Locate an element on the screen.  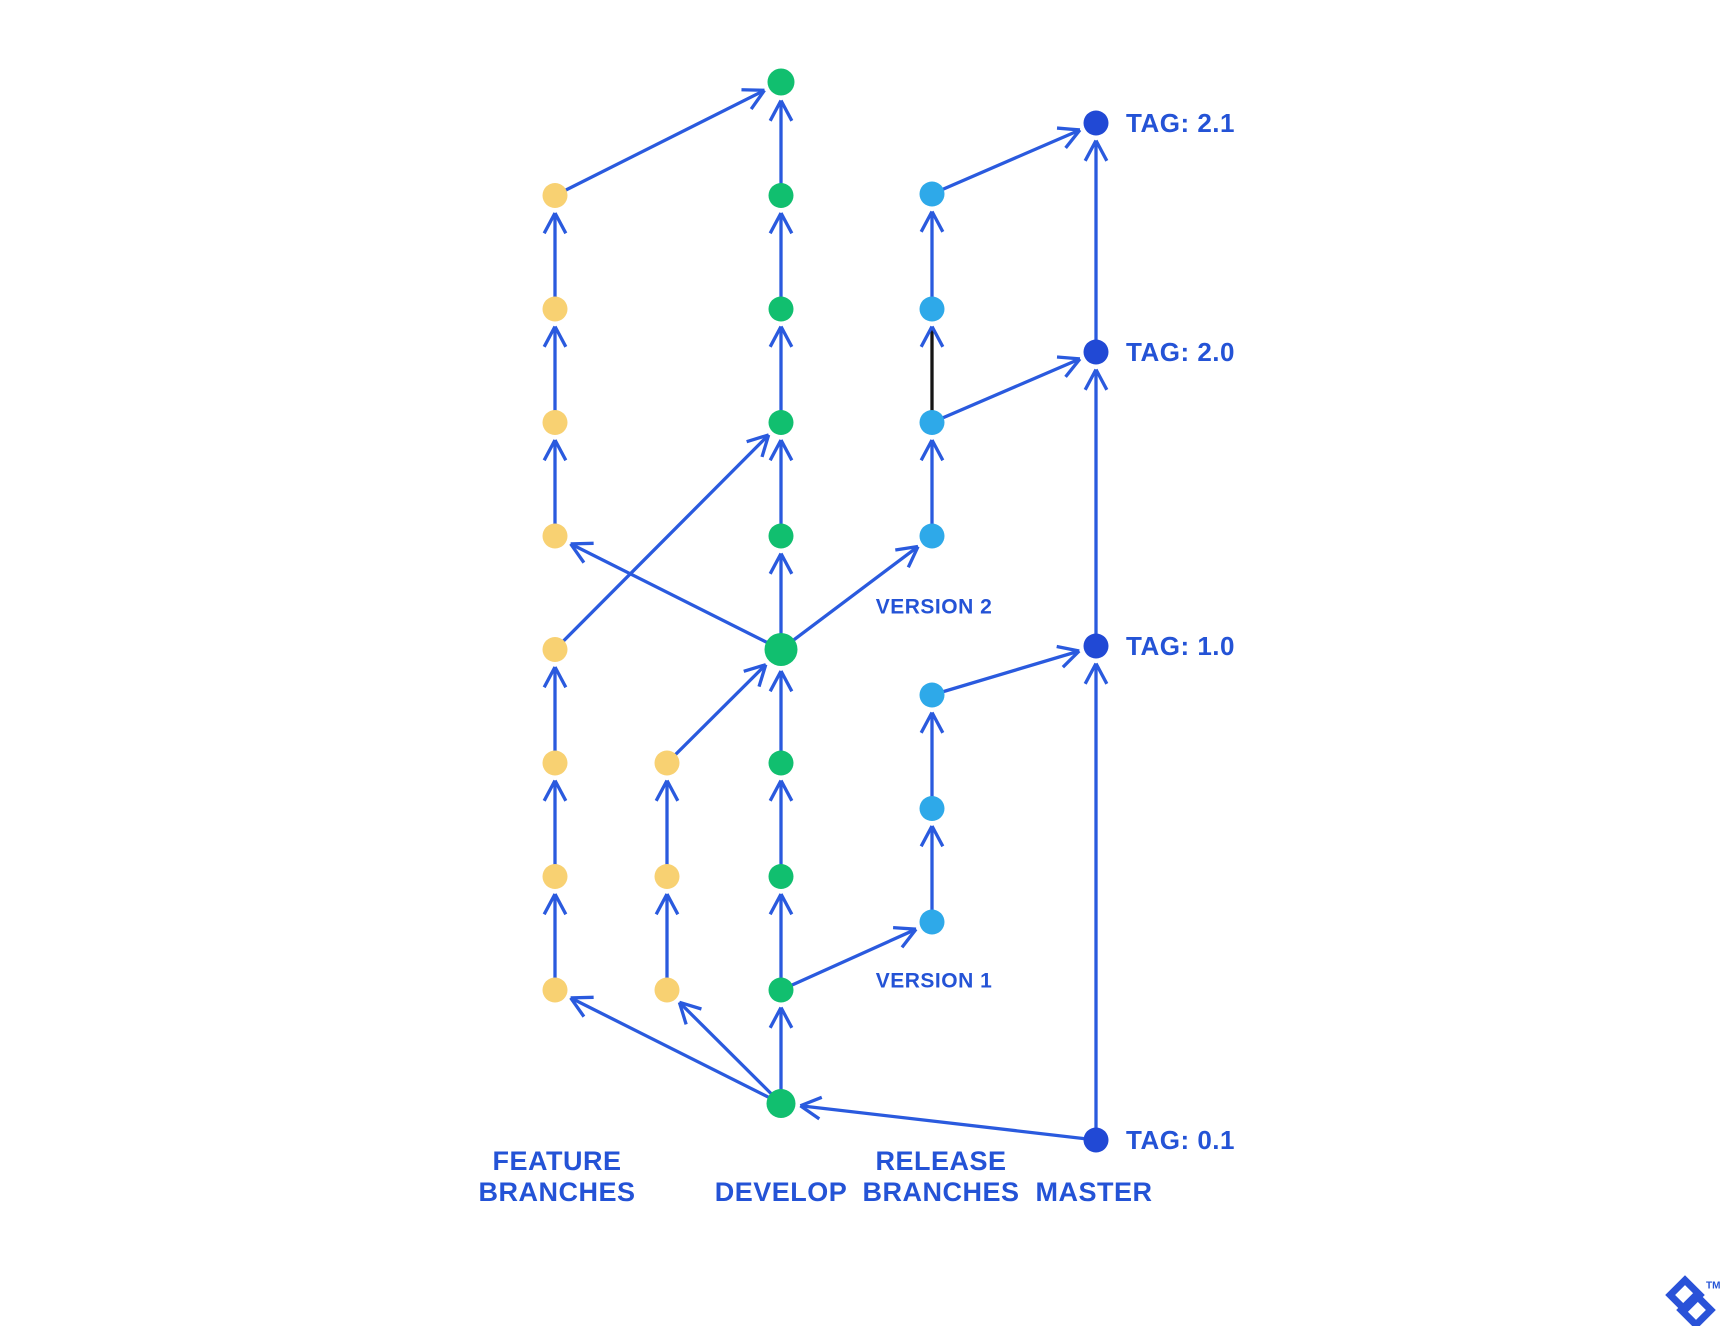
tag-0-1-label: TAG: 0.1 is located at coordinates (1180, 1140).